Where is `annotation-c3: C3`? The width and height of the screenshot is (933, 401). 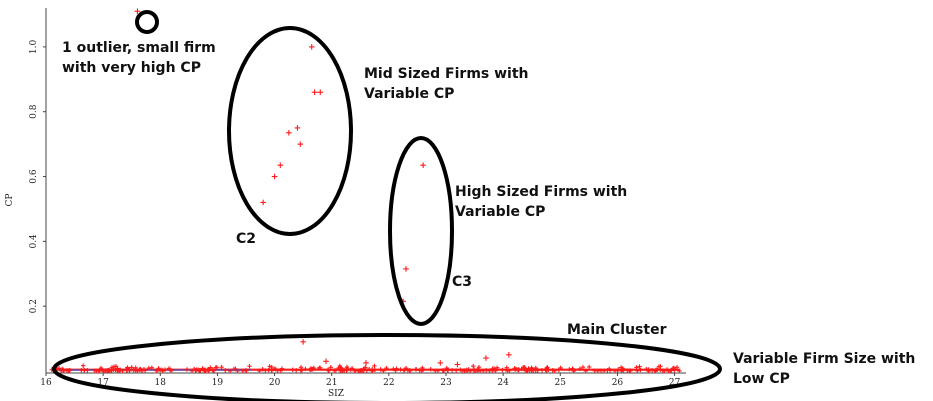 annotation-c3: C3 is located at coordinates (462, 282).